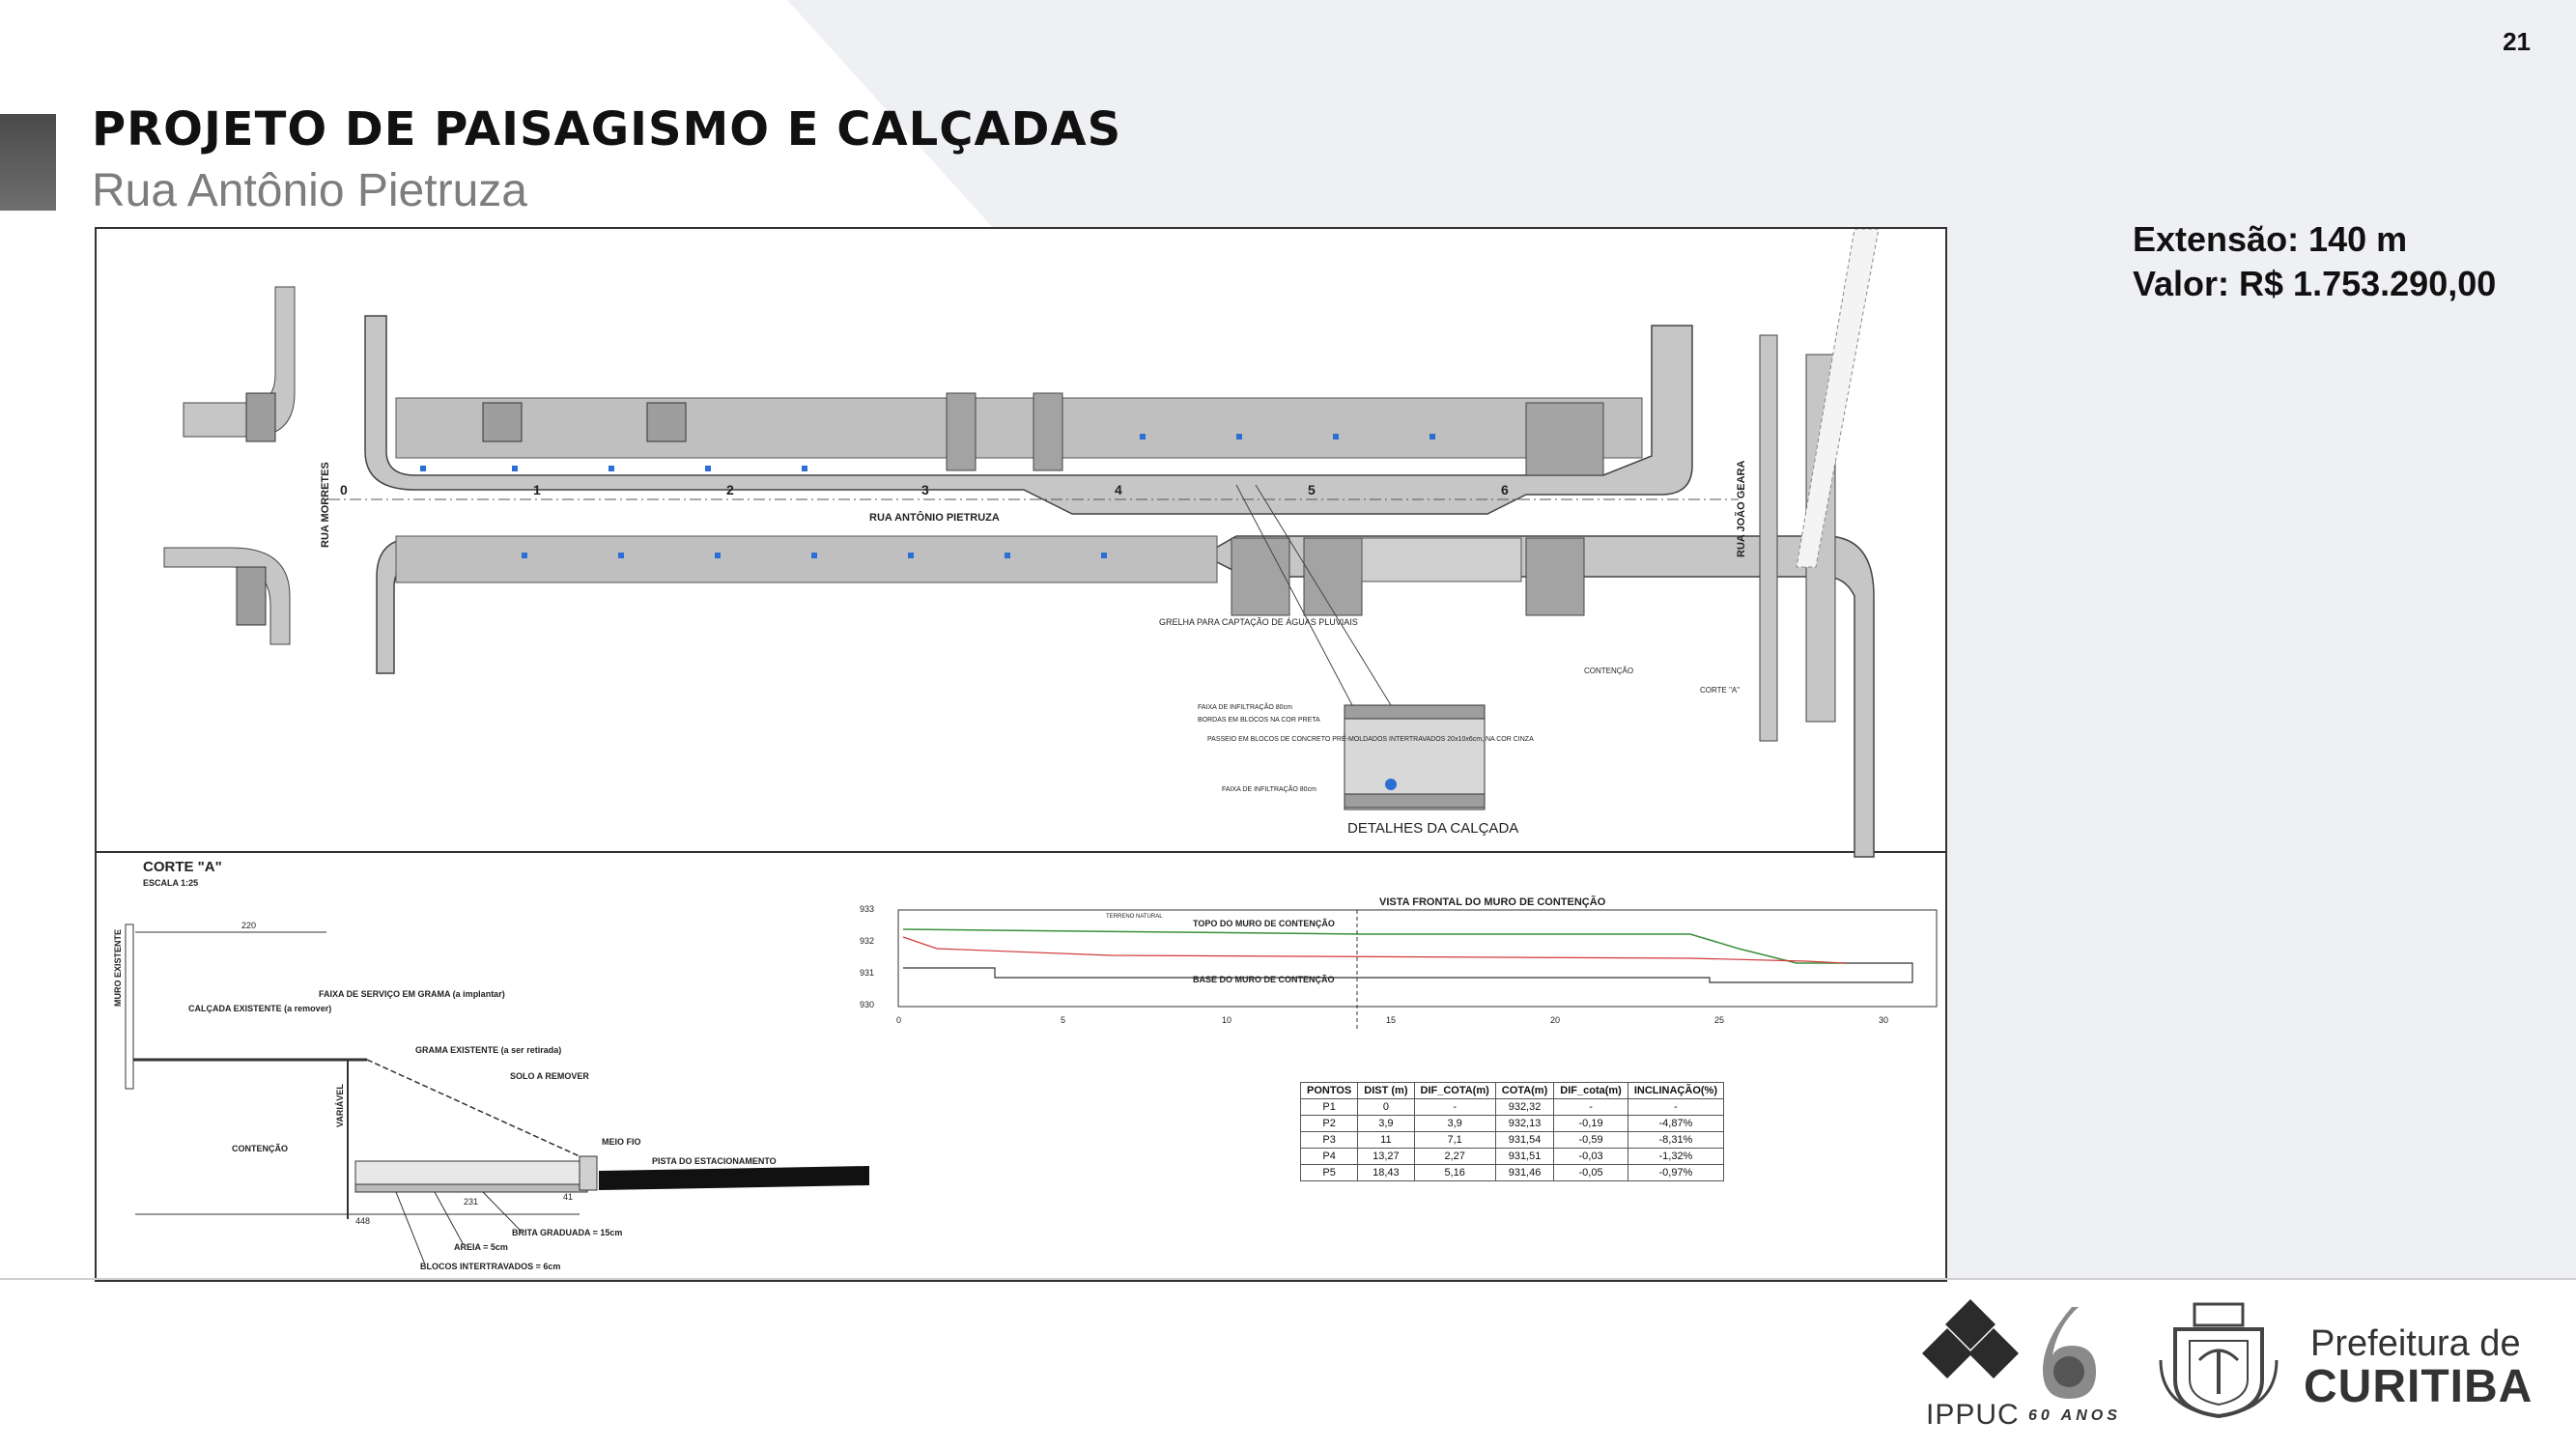  What do you see at coordinates (898, 1020) in the screenshot?
I see `elev-x-0: 0` at bounding box center [898, 1020].